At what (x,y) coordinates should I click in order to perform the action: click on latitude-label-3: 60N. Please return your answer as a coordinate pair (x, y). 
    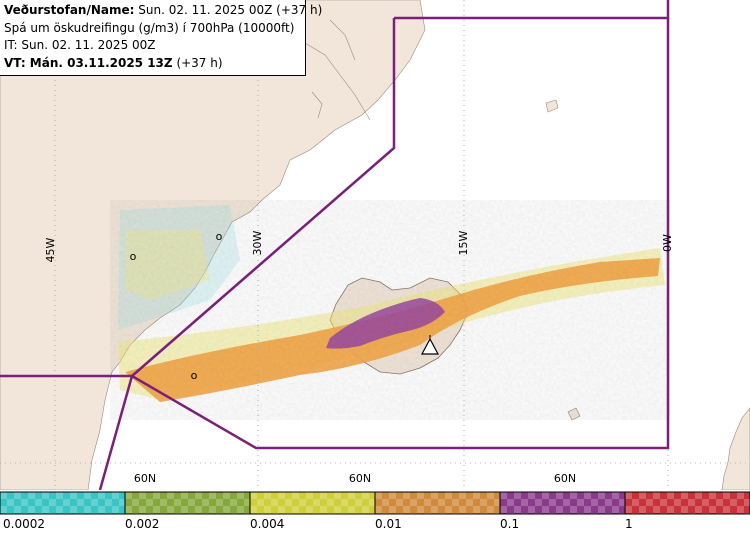
    Looking at the image, I should click on (565, 478).